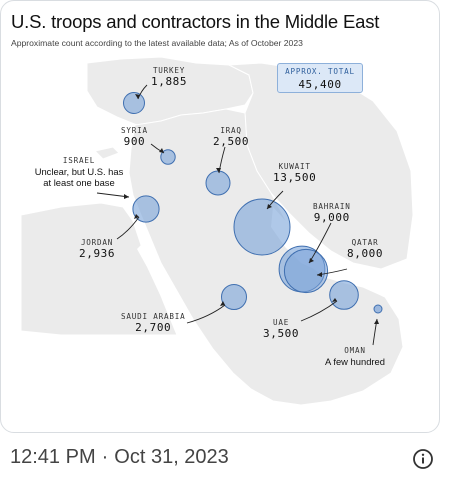 The image size is (454, 491). Describe the element at coordinates (281, 322) in the screenshot. I see `label-uae-country: UAE` at that location.